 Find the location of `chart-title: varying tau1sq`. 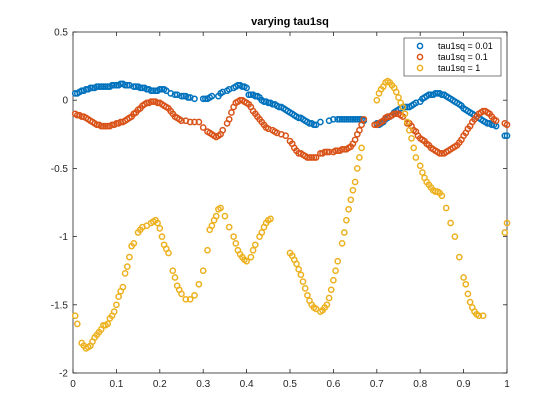

chart-title: varying tau1sq is located at coordinates (290, 22).